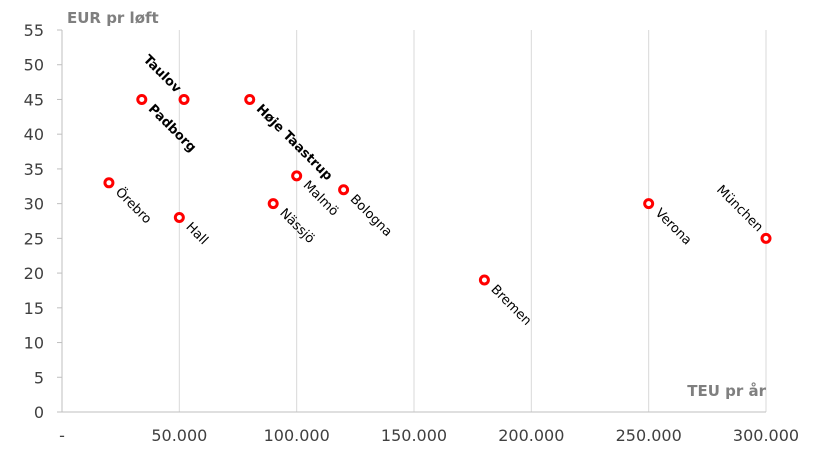 This screenshot has height=458, width=824. I want to click on y-tick-label: 35, so click(34, 169).